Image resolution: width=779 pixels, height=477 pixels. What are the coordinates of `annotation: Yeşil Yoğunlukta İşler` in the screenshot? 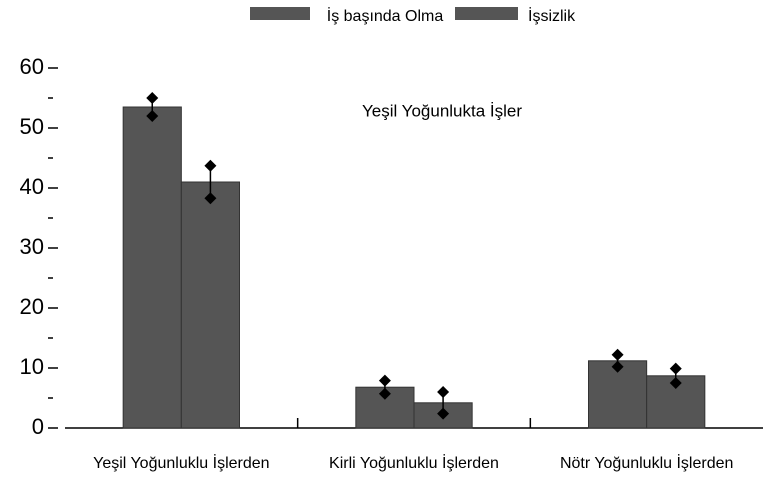 It's located at (442, 110).